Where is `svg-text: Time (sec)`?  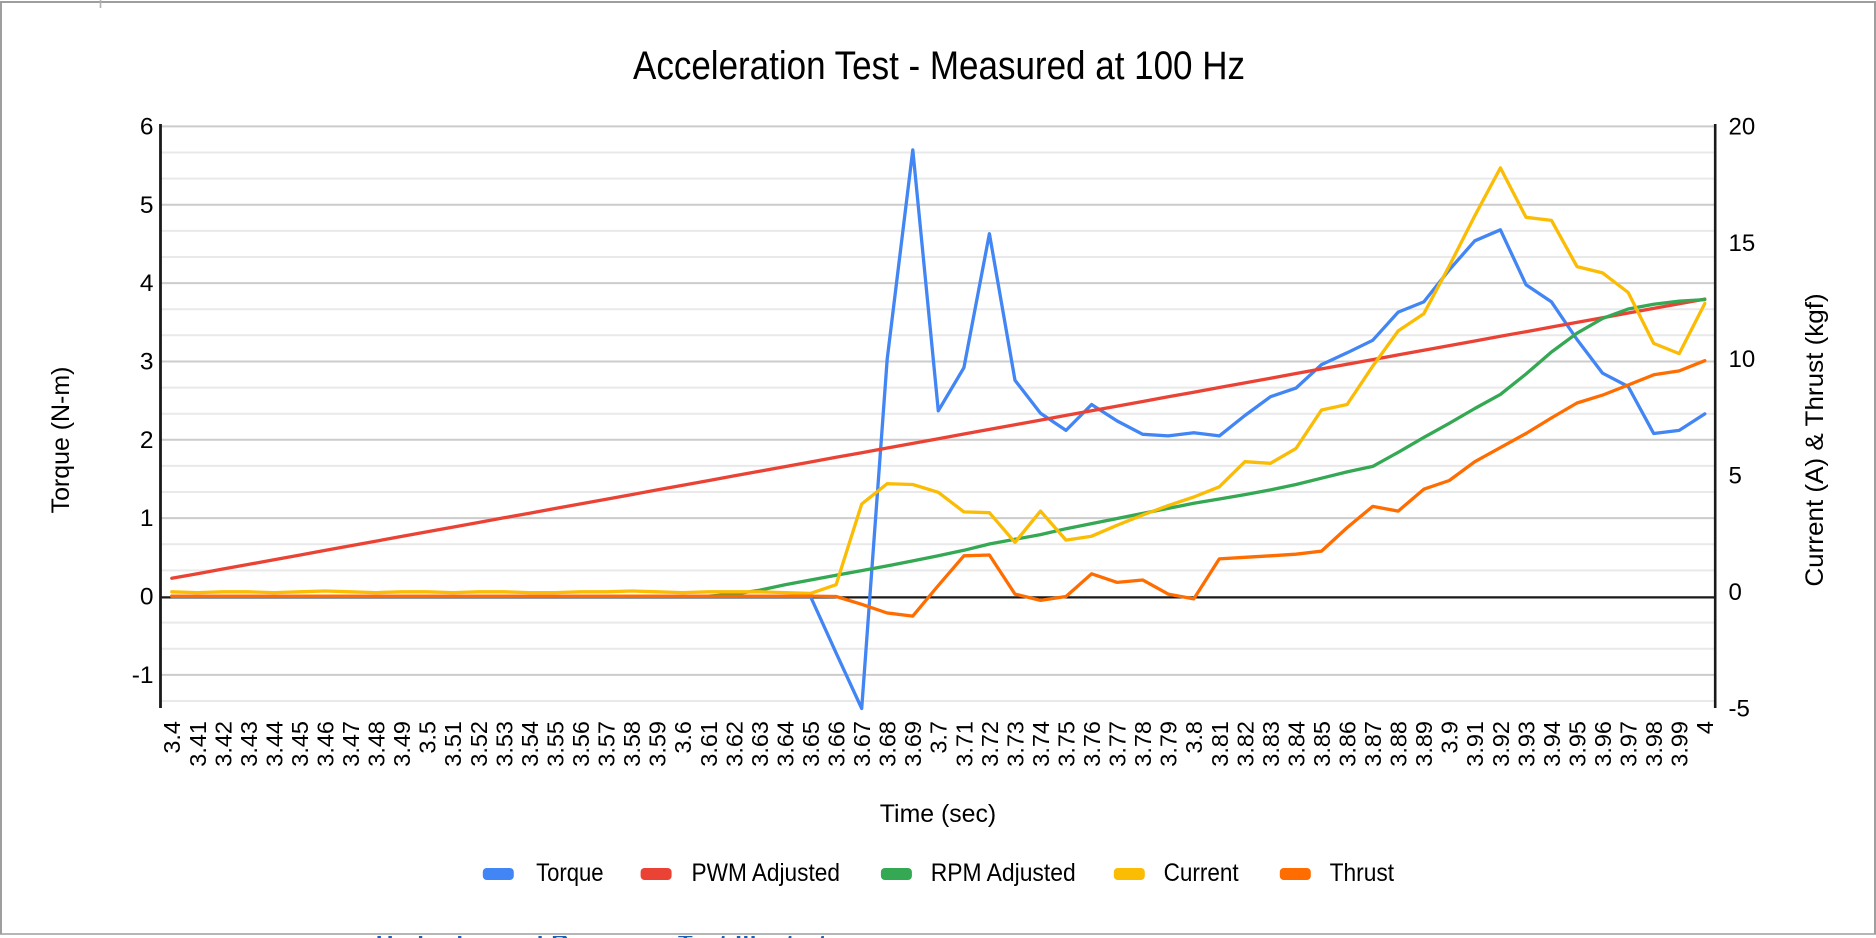 svg-text: Time (sec) is located at coordinates (938, 814).